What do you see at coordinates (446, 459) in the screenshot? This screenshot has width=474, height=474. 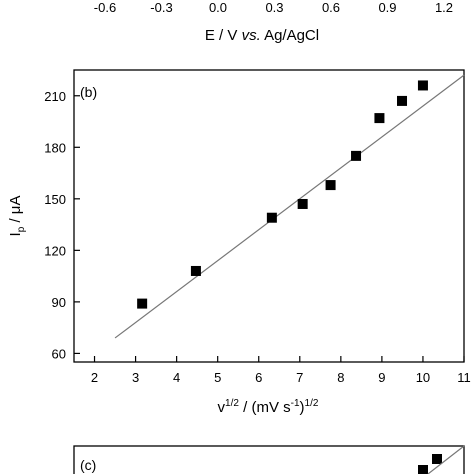 I see `panel-c-fit-line` at bounding box center [446, 459].